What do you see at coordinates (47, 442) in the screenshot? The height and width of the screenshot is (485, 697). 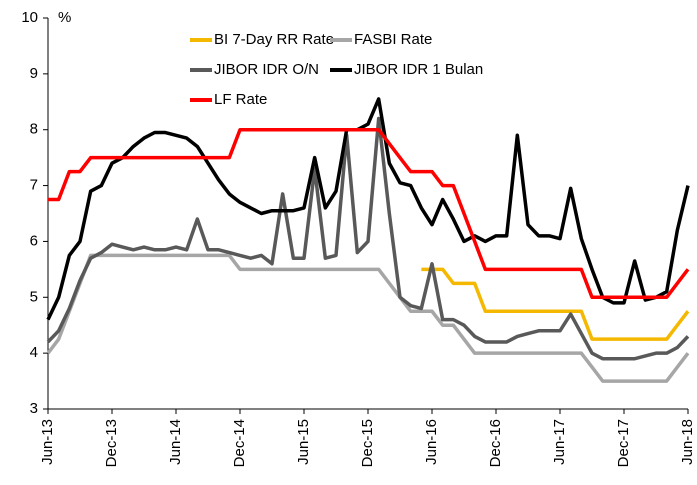 I see `x-tick-label: Jun-13` at bounding box center [47, 442].